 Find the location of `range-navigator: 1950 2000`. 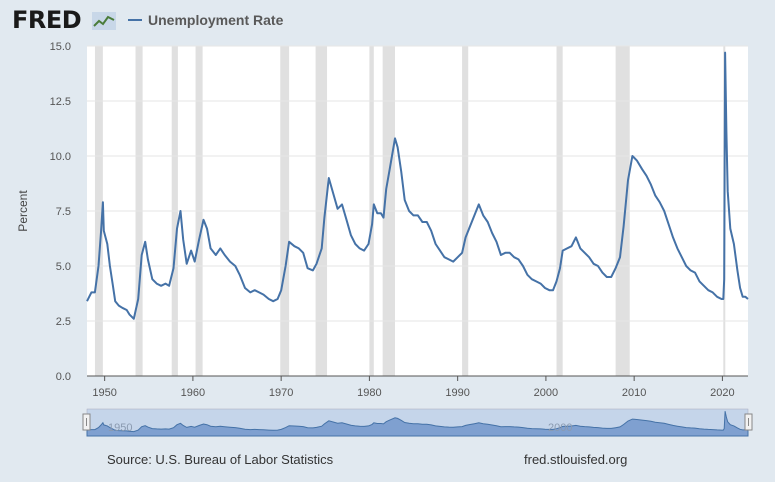

range-navigator: 1950 2000 is located at coordinates (417, 422).